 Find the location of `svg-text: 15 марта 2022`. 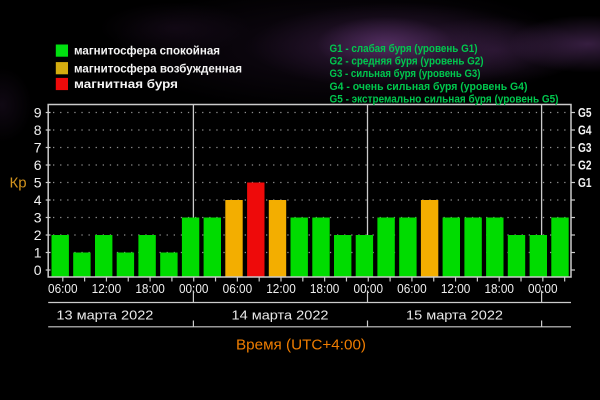

svg-text: 15 марта 2022 is located at coordinates (454, 315).